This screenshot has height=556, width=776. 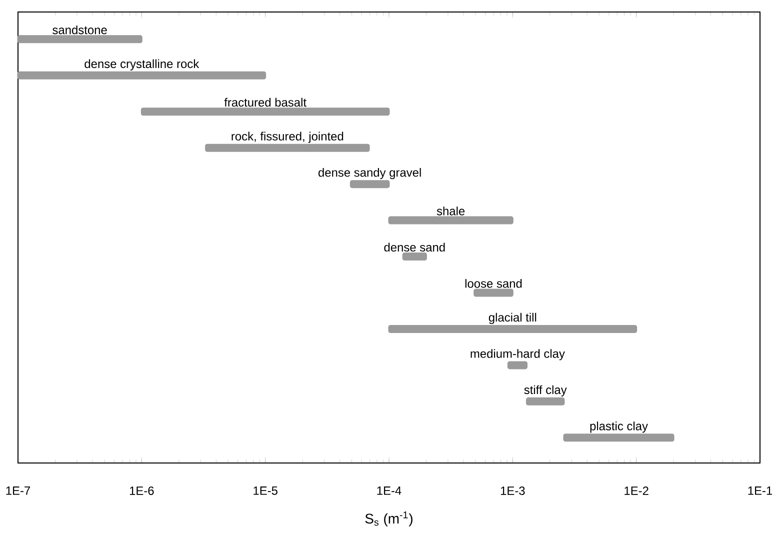 I want to click on y-tick-label: dense sandy gravel, so click(x=369, y=174).